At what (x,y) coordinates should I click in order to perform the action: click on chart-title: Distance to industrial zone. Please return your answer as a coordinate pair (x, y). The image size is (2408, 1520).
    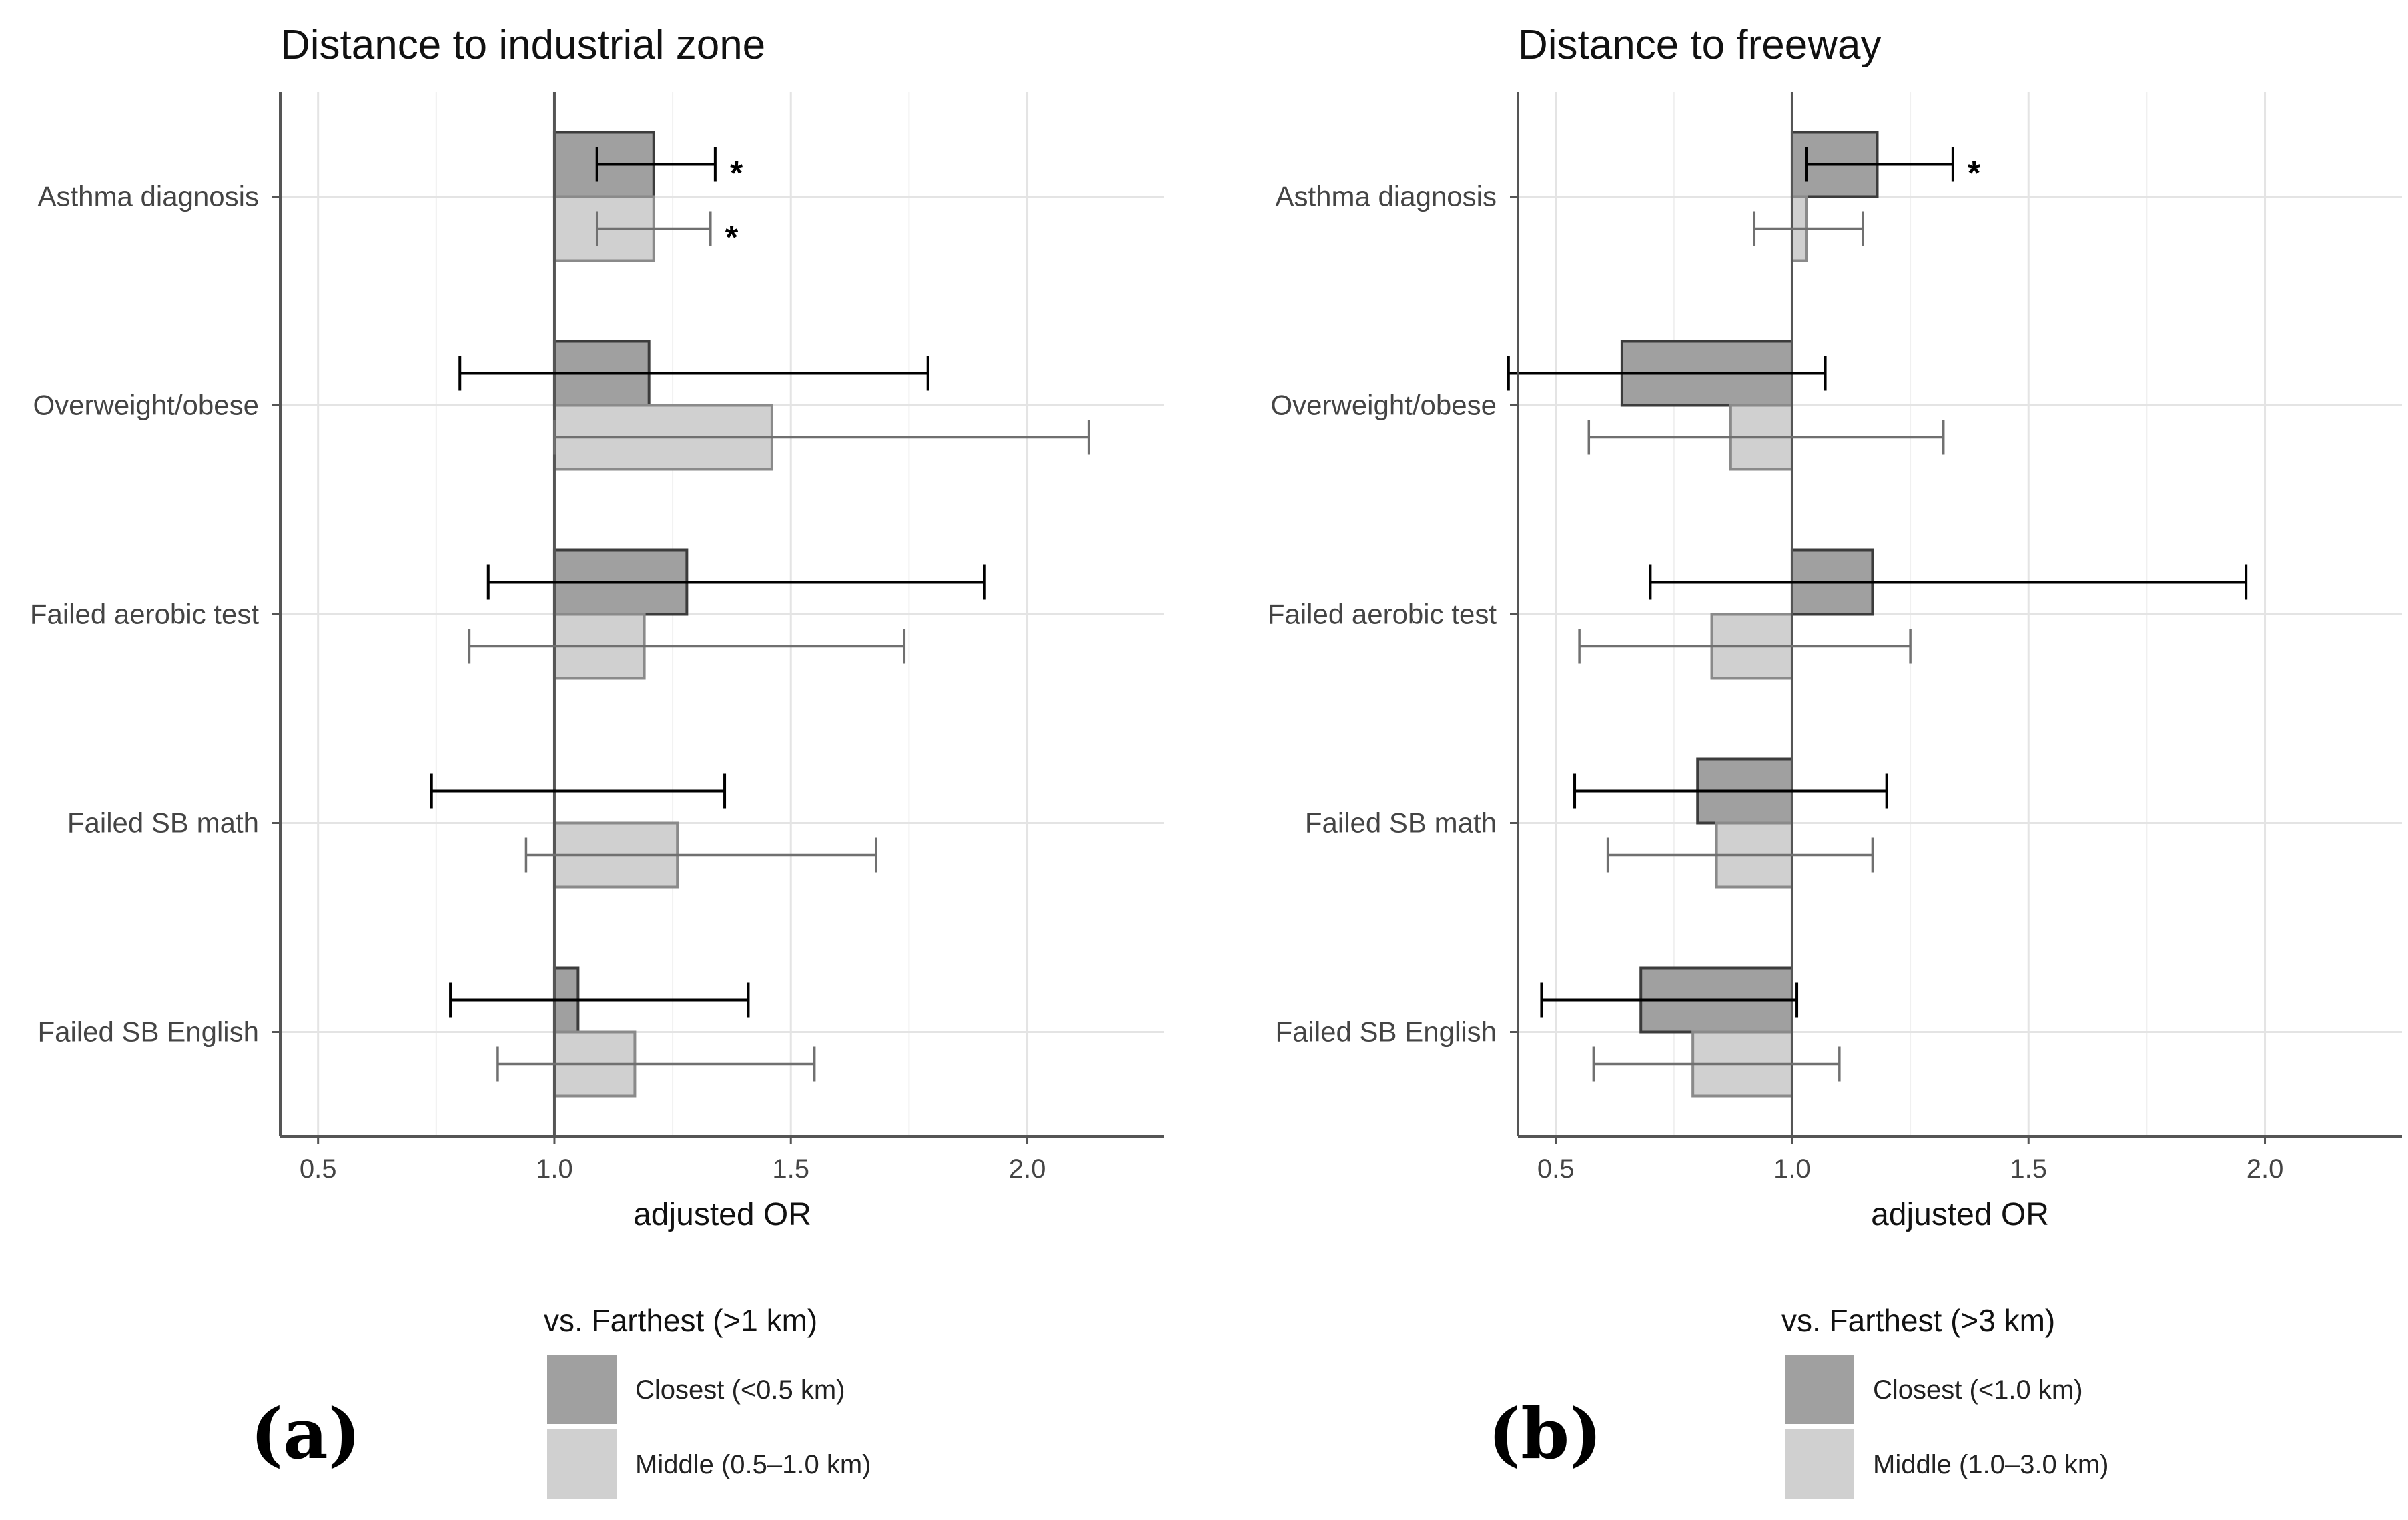
    Looking at the image, I should click on (522, 45).